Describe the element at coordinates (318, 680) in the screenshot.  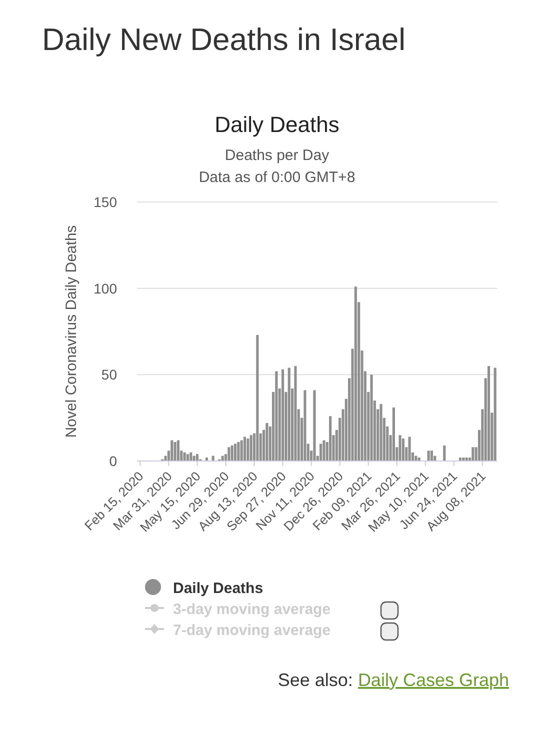
I see `text: See also:` at that location.